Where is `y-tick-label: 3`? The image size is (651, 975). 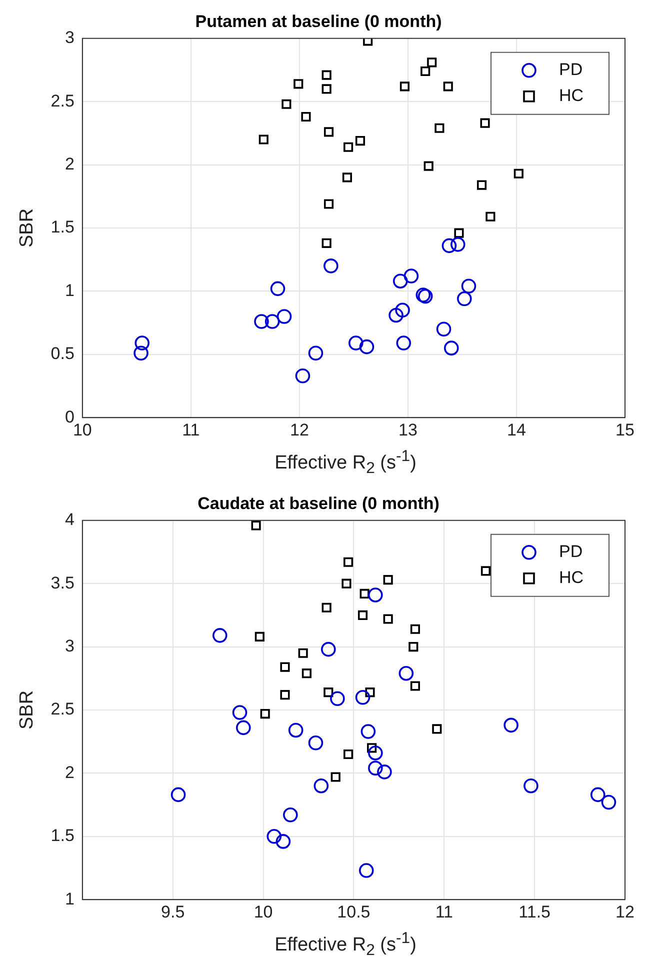
y-tick-label: 3 is located at coordinates (69, 646).